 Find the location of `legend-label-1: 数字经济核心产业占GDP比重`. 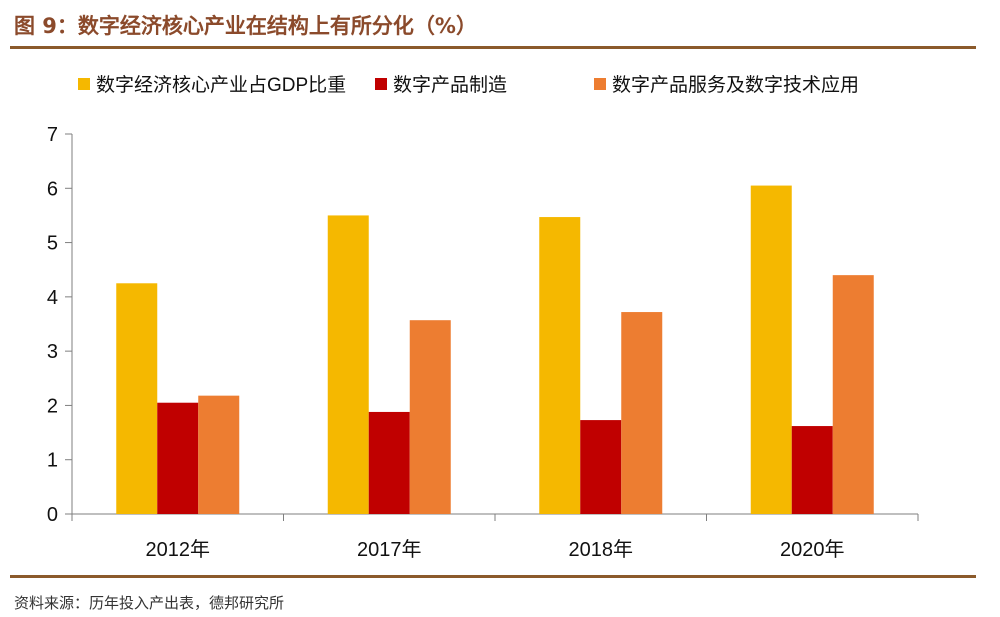

legend-label-1: 数字经济核心产业占GDP比重 is located at coordinates (221, 85).